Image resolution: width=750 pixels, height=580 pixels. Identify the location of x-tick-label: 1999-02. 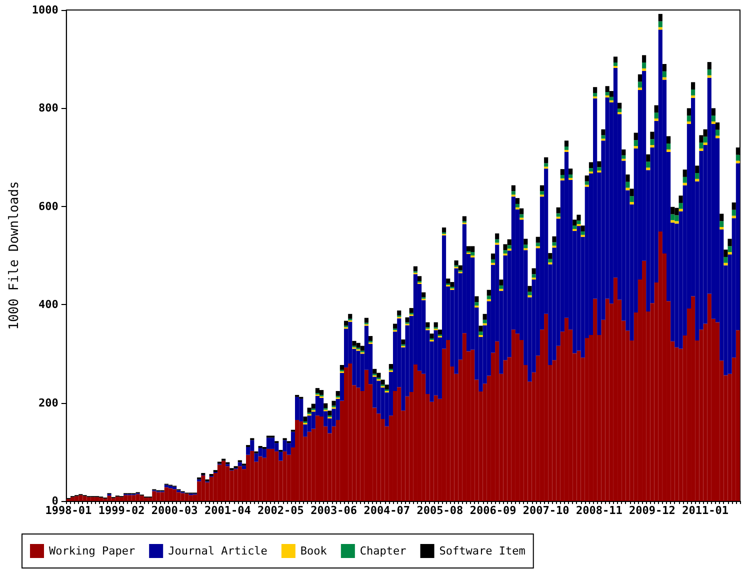
(121, 510).